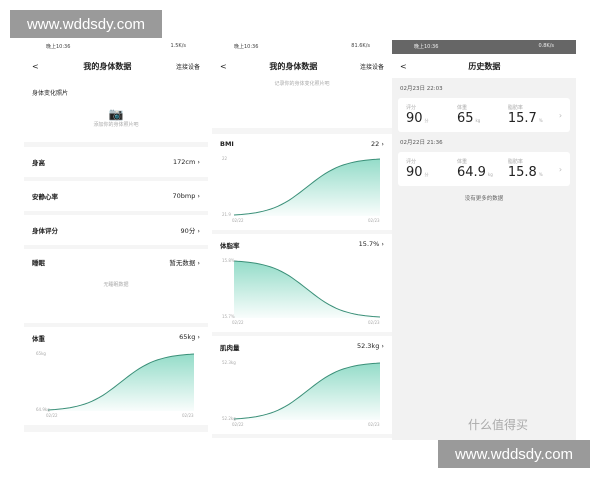  Describe the element at coordinates (43, 409) in the screenshot. I see `y-min-label: 64.9kg` at that location.